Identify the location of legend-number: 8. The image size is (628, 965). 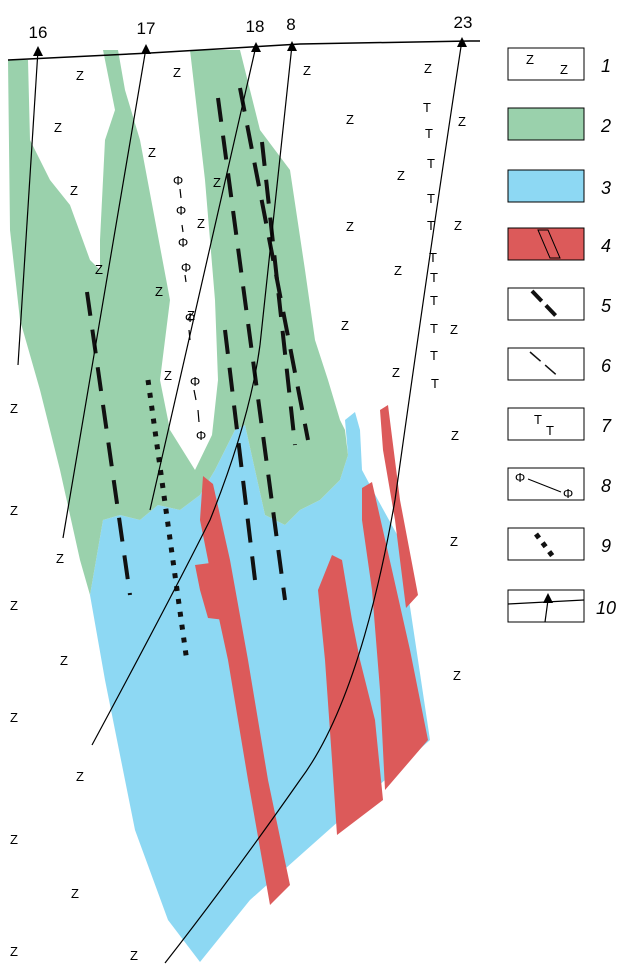
(606, 486).